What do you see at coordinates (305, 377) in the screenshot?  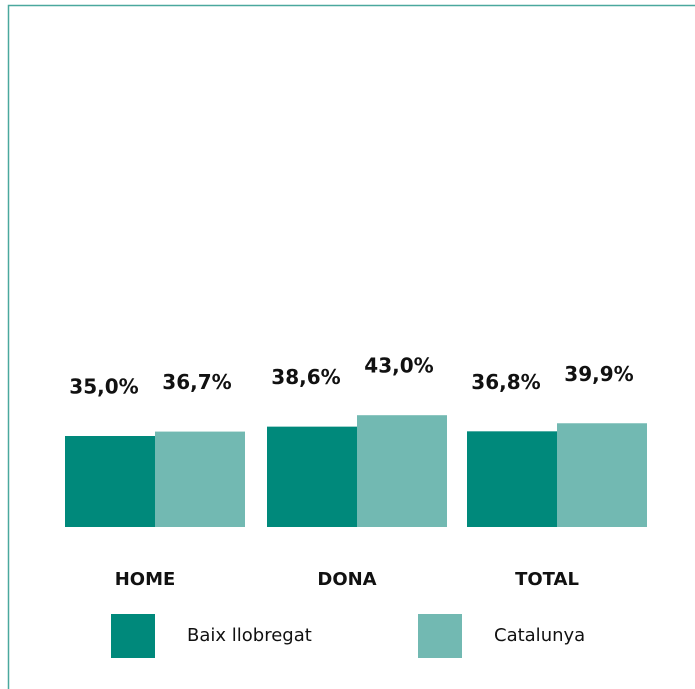 I see `value-label: 38,6%` at bounding box center [305, 377].